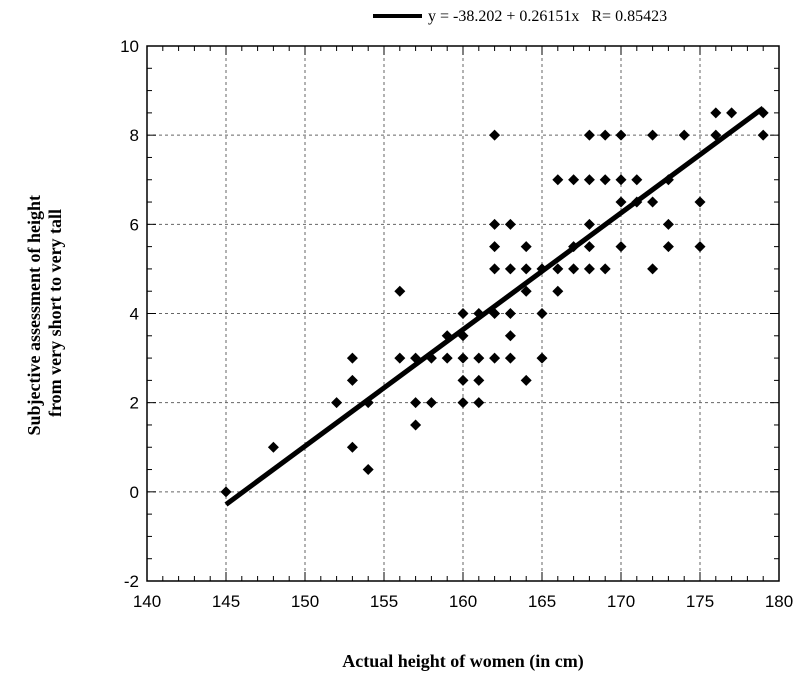 The image size is (805, 677). I want to click on y-tick-label: 6, so click(134, 224).